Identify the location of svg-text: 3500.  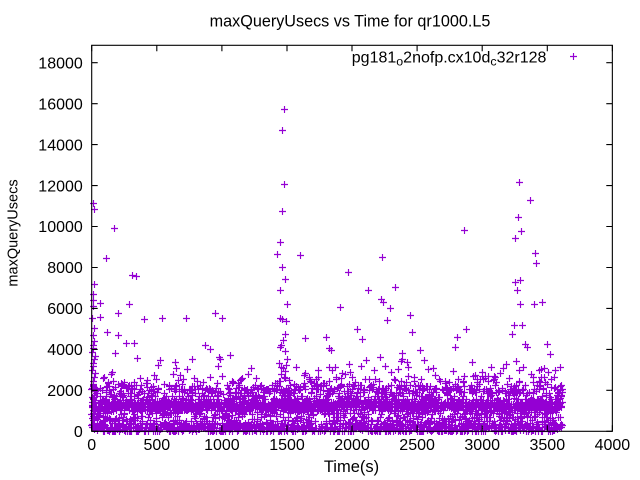
(548, 445).